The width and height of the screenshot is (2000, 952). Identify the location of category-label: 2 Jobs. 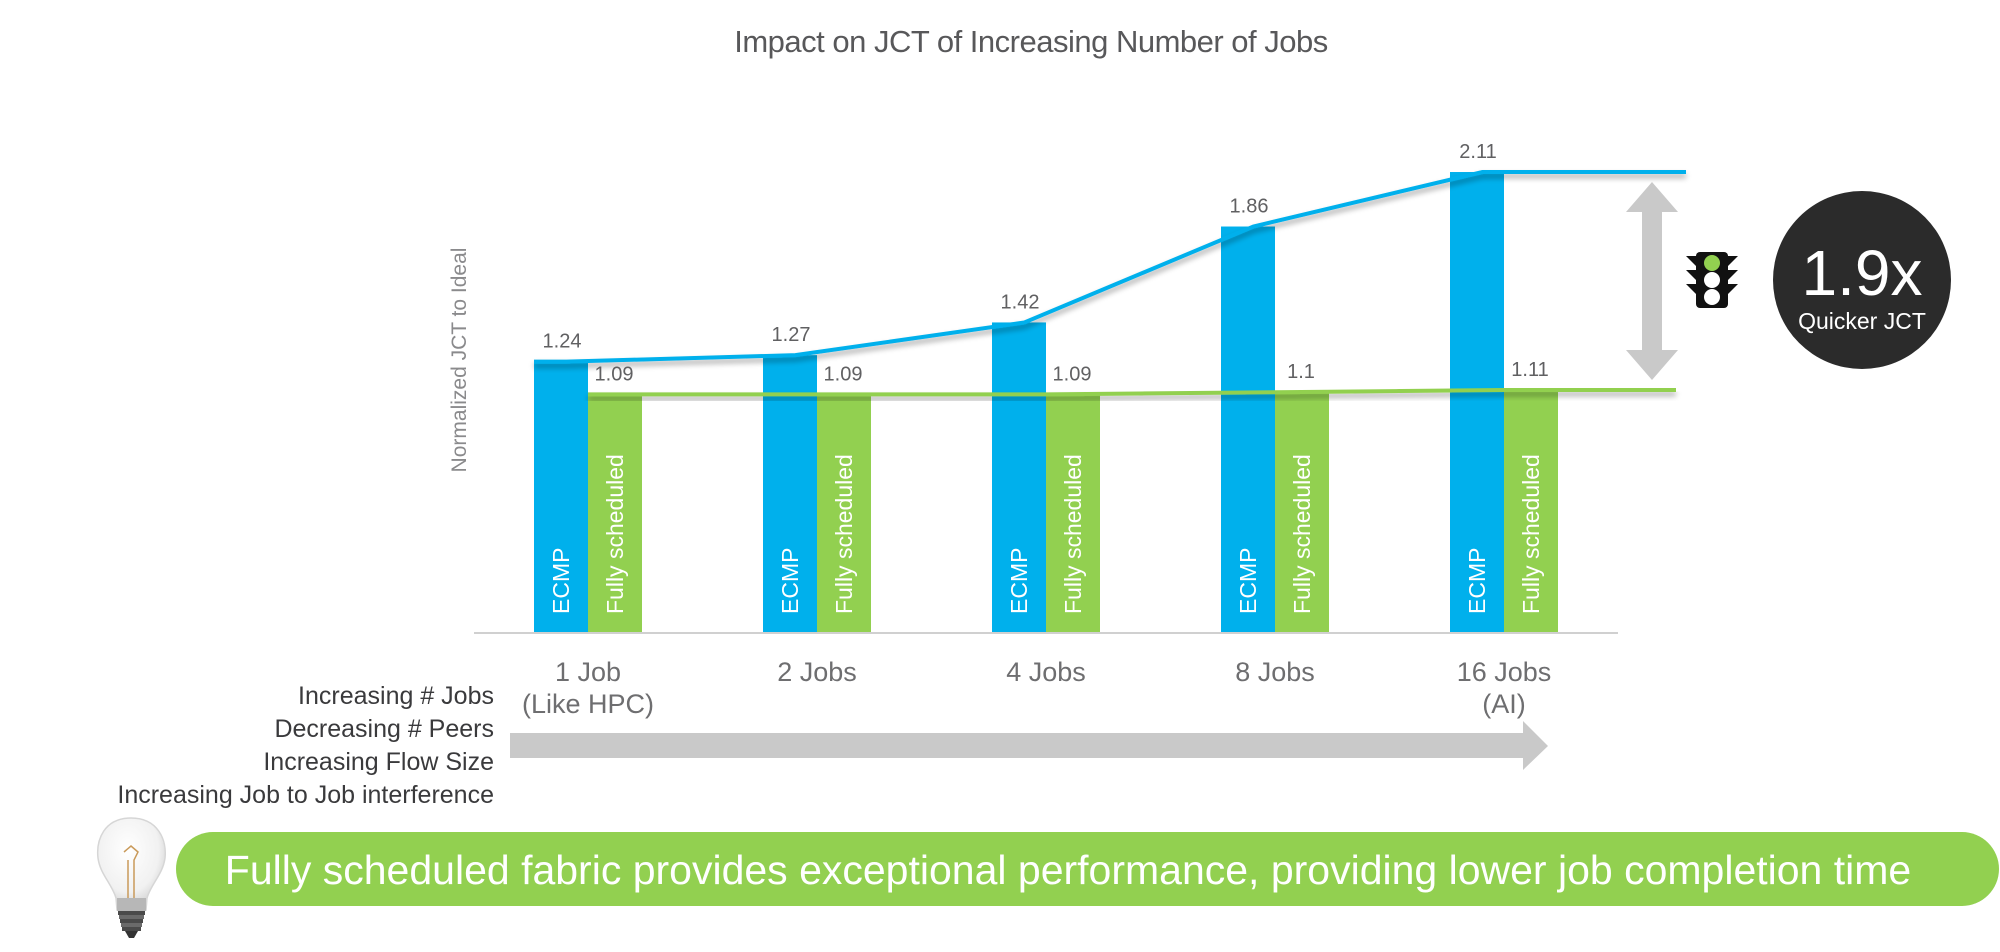
(817, 672).